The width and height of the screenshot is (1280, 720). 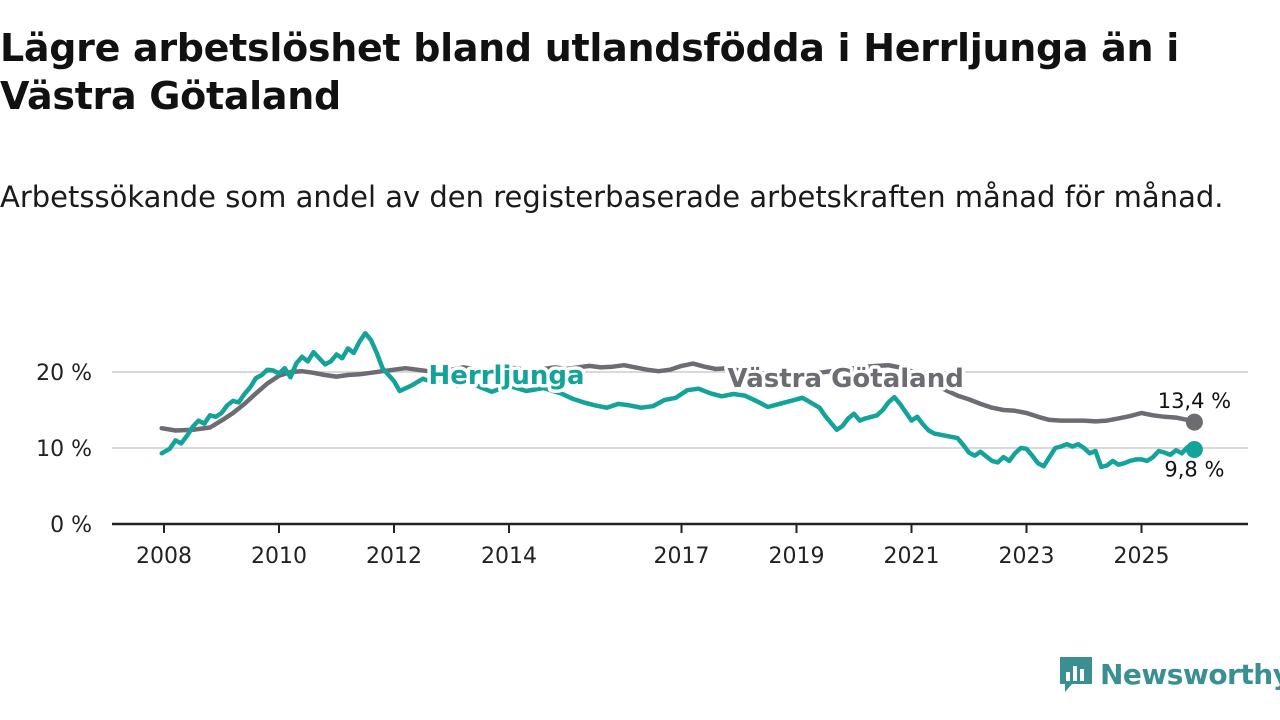 What do you see at coordinates (64, 449) in the screenshot?
I see `y-tick-label: 10 %` at bounding box center [64, 449].